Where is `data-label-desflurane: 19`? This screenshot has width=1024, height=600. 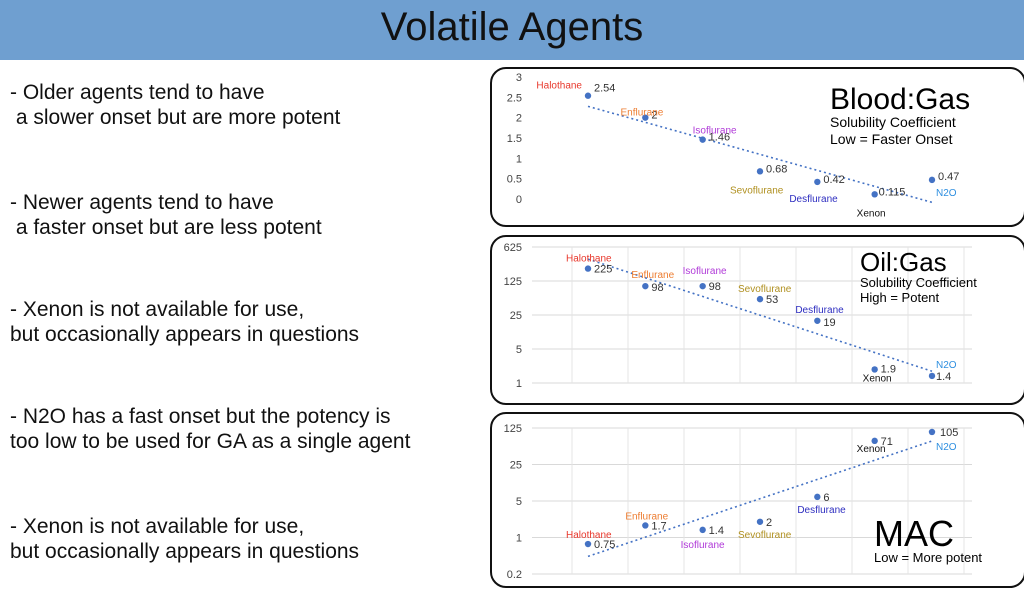
data-label-desflurane: 19 is located at coordinates (829, 323).